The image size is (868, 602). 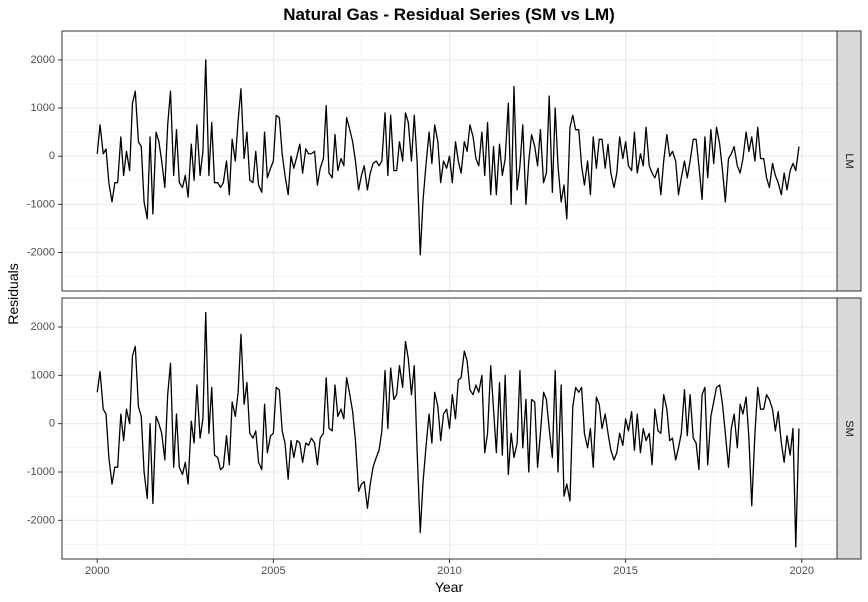 I want to click on x-tick-label: 2000, so click(x=97, y=571).